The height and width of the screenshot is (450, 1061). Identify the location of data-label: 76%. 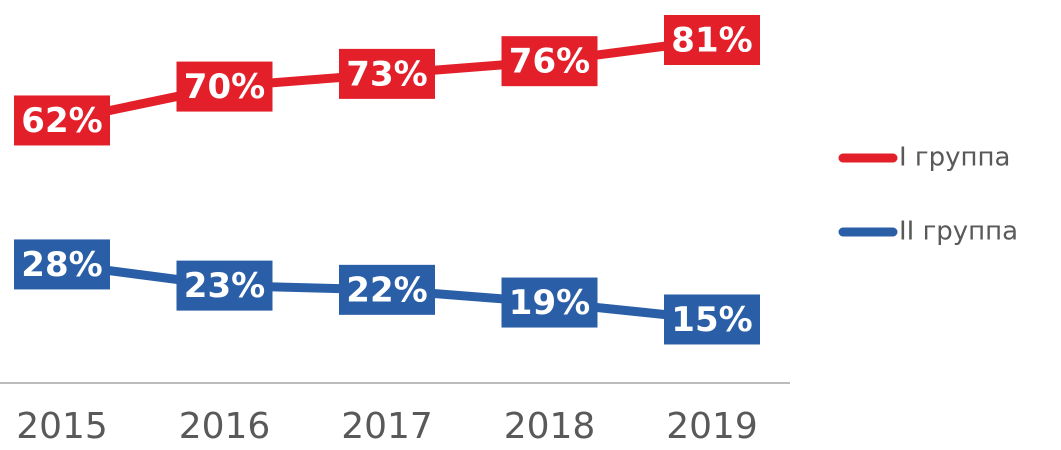
(549, 62).